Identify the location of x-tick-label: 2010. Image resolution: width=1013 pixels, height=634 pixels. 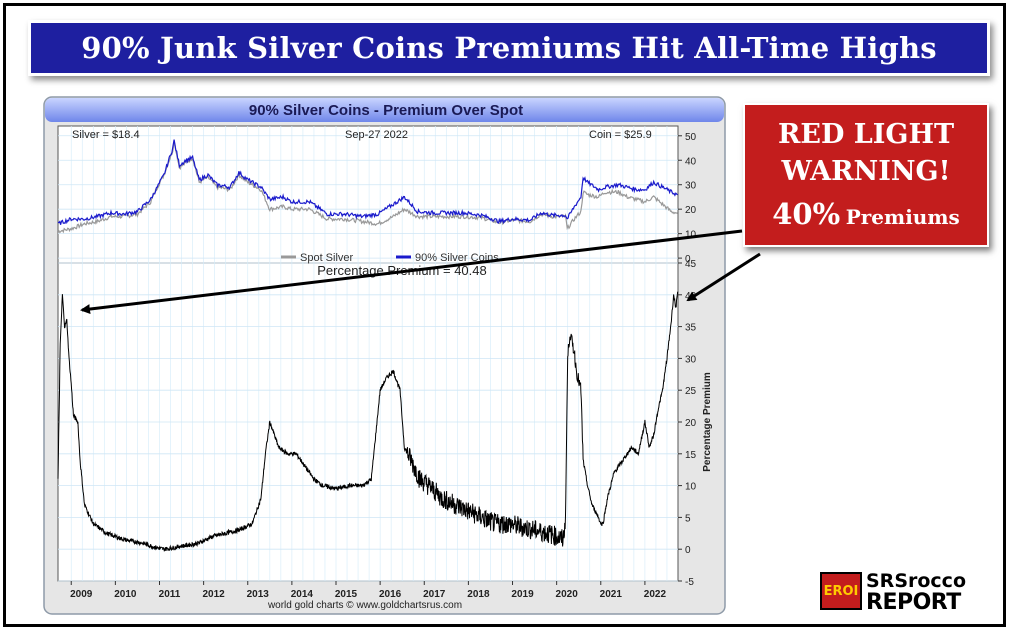
(125, 594).